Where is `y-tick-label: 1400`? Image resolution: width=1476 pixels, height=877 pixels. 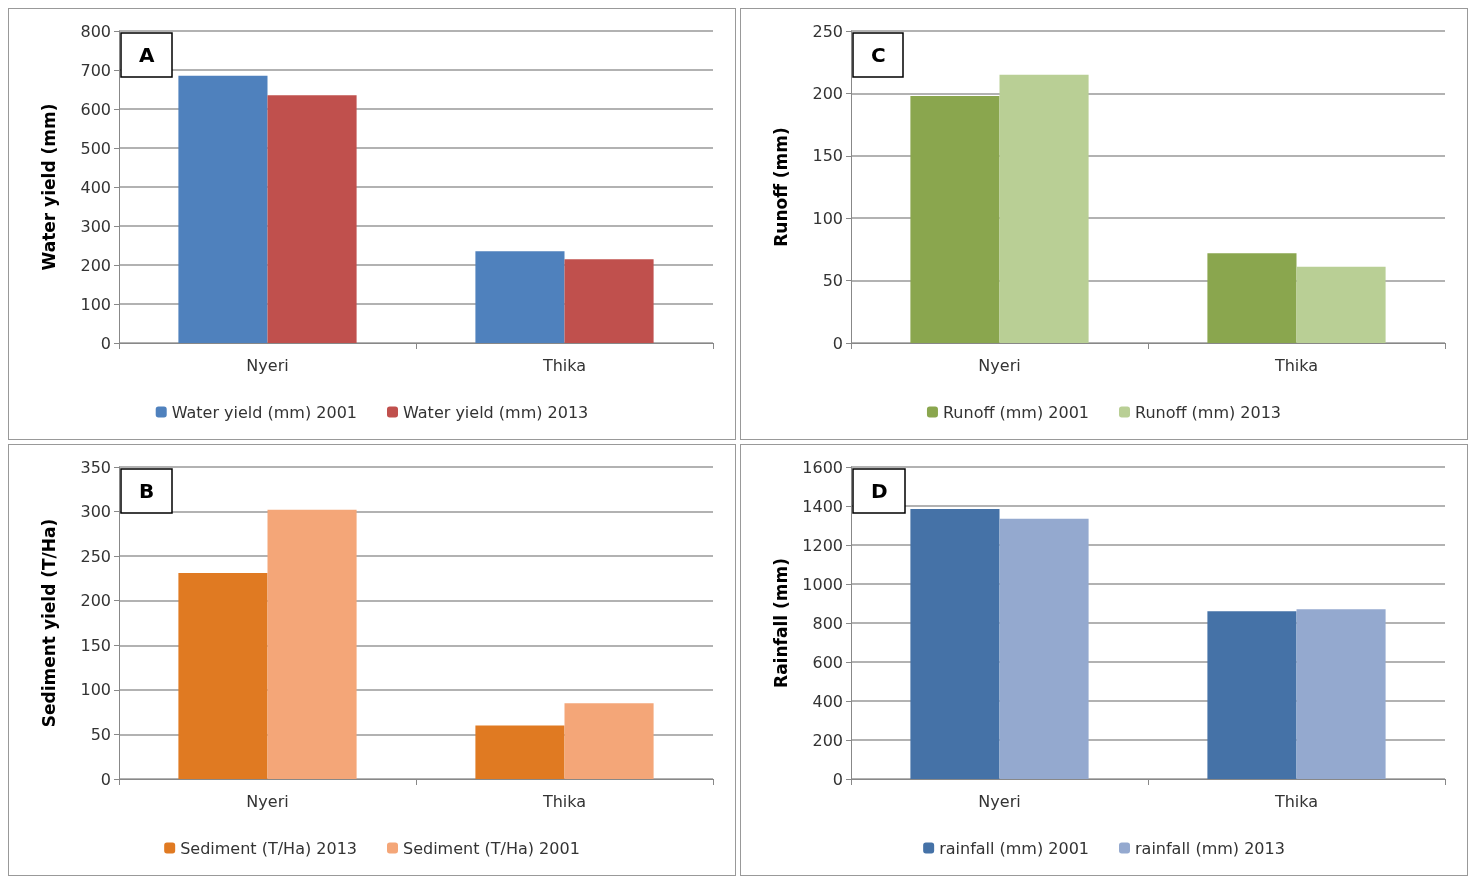
y-tick-label: 1400 is located at coordinates (822, 506).